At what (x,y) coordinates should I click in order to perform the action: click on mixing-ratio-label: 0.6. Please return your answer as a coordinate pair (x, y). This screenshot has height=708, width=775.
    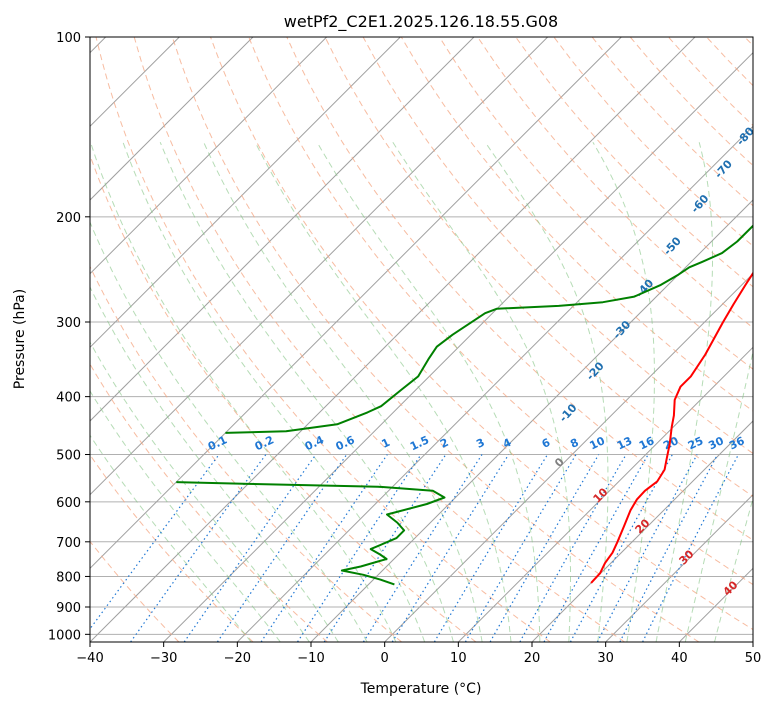
    Looking at the image, I should click on (345, 443).